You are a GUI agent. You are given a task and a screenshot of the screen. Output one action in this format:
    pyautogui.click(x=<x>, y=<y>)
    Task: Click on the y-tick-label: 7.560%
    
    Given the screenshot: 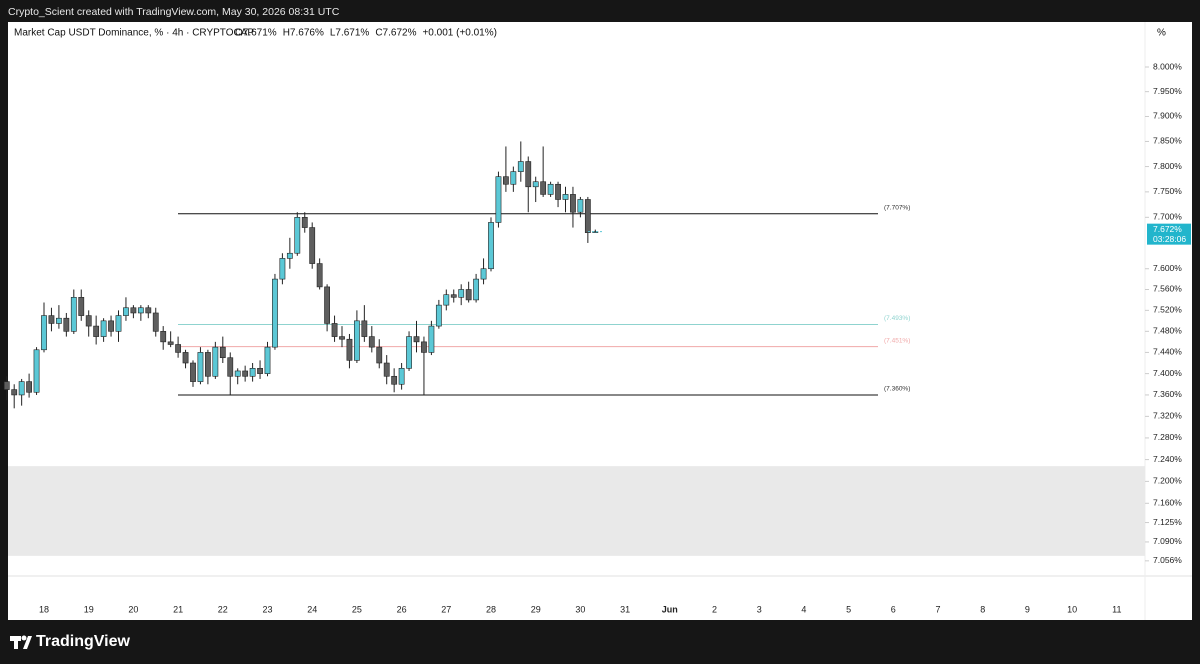 What is the action you would take?
    pyautogui.click(x=1167, y=289)
    